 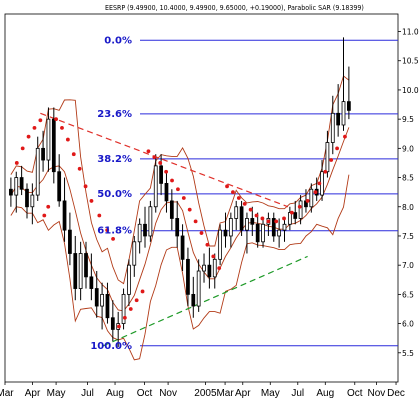 What do you see at coordinates (114, 114) in the screenshot?
I see `fib-level-label: 23.6%` at bounding box center [114, 114].